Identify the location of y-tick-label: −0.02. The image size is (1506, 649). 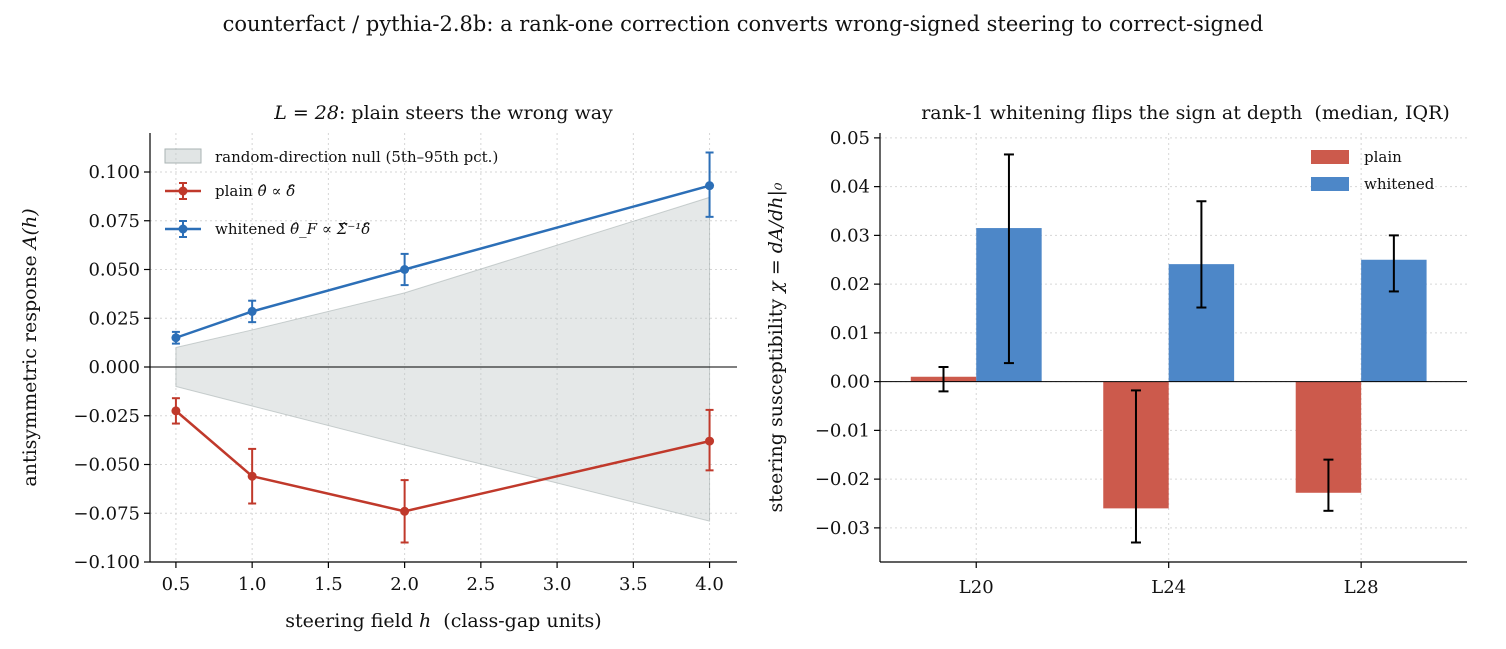
(842, 479).